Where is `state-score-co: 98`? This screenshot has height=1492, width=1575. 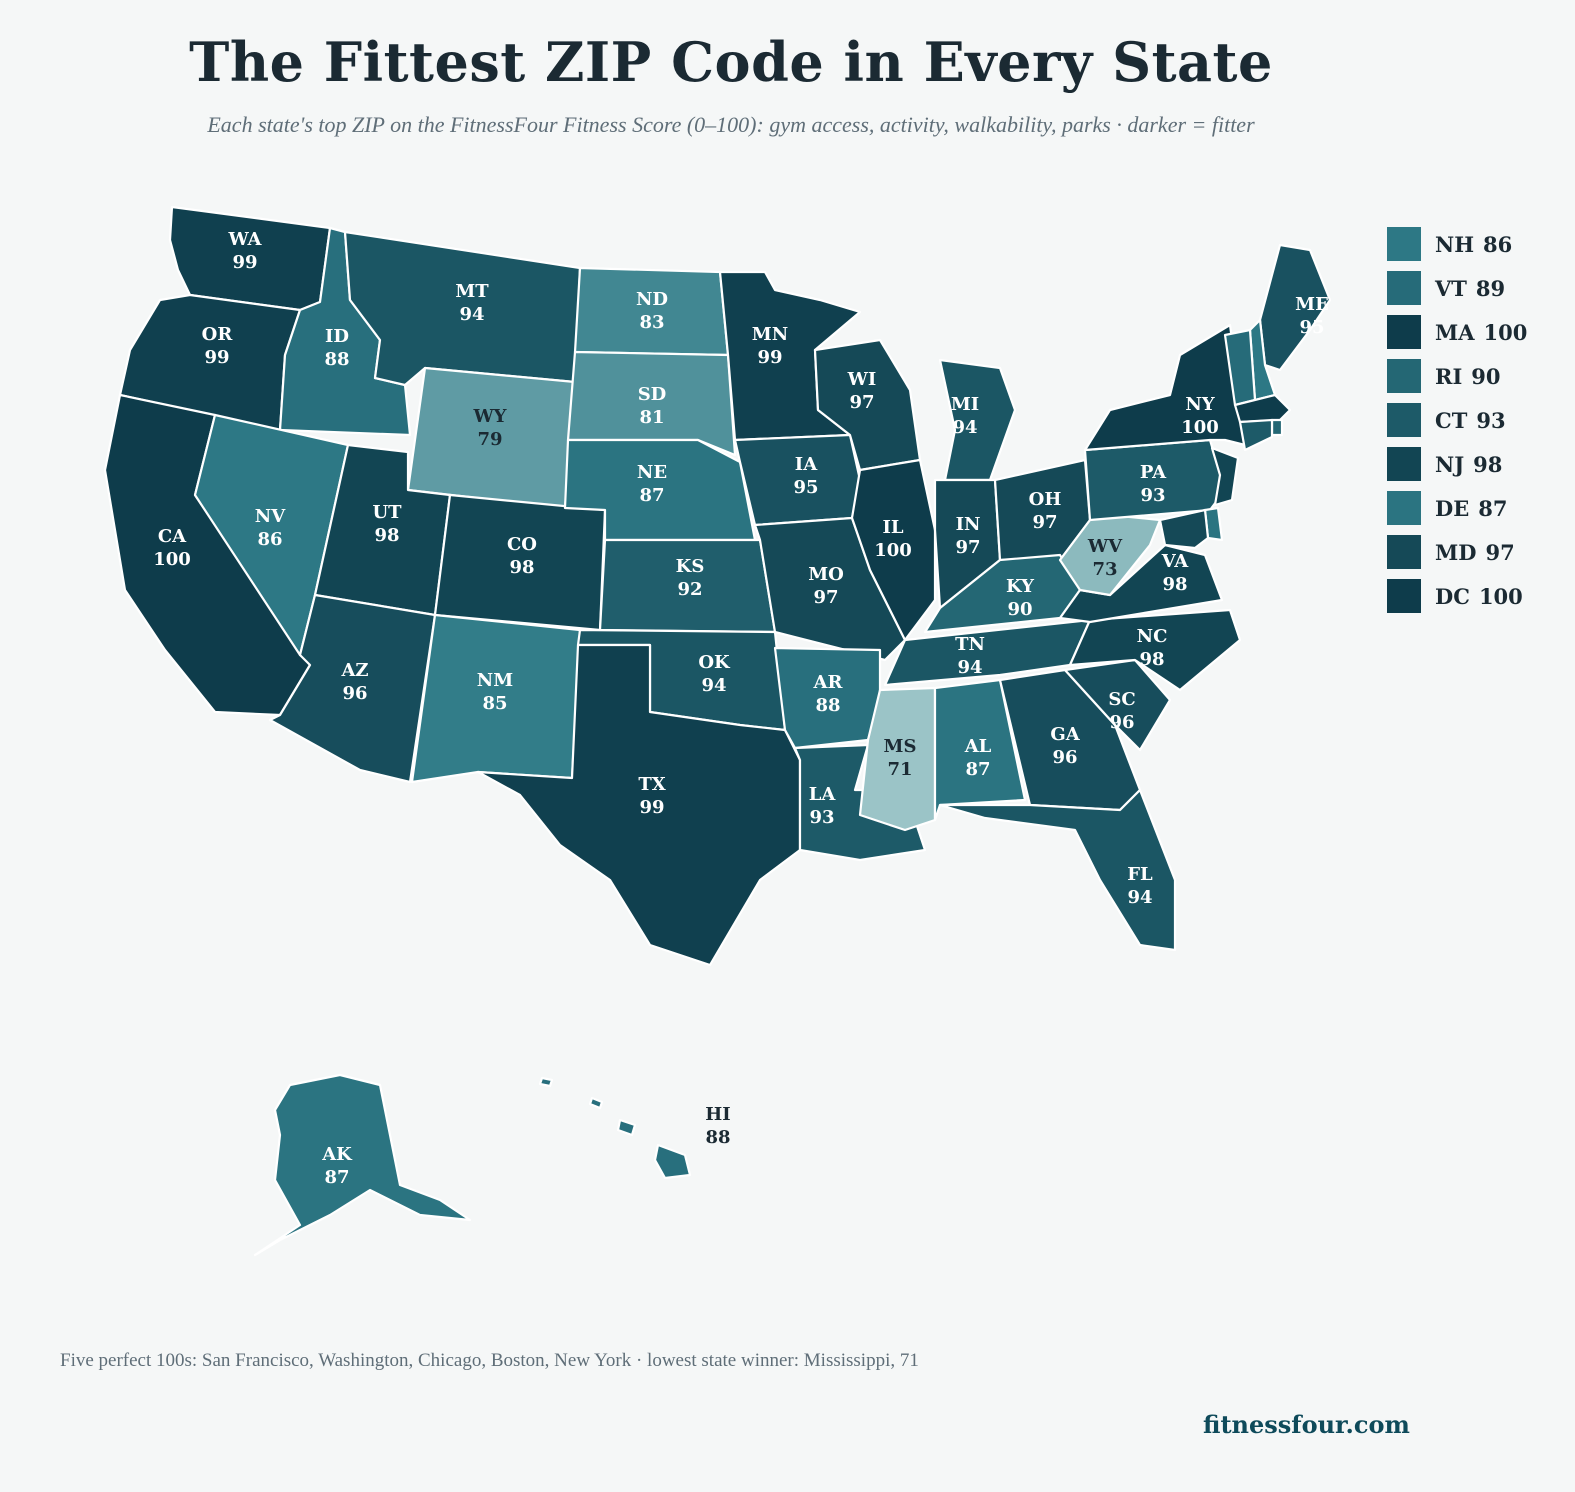
state-score-co: 98 is located at coordinates (521, 567).